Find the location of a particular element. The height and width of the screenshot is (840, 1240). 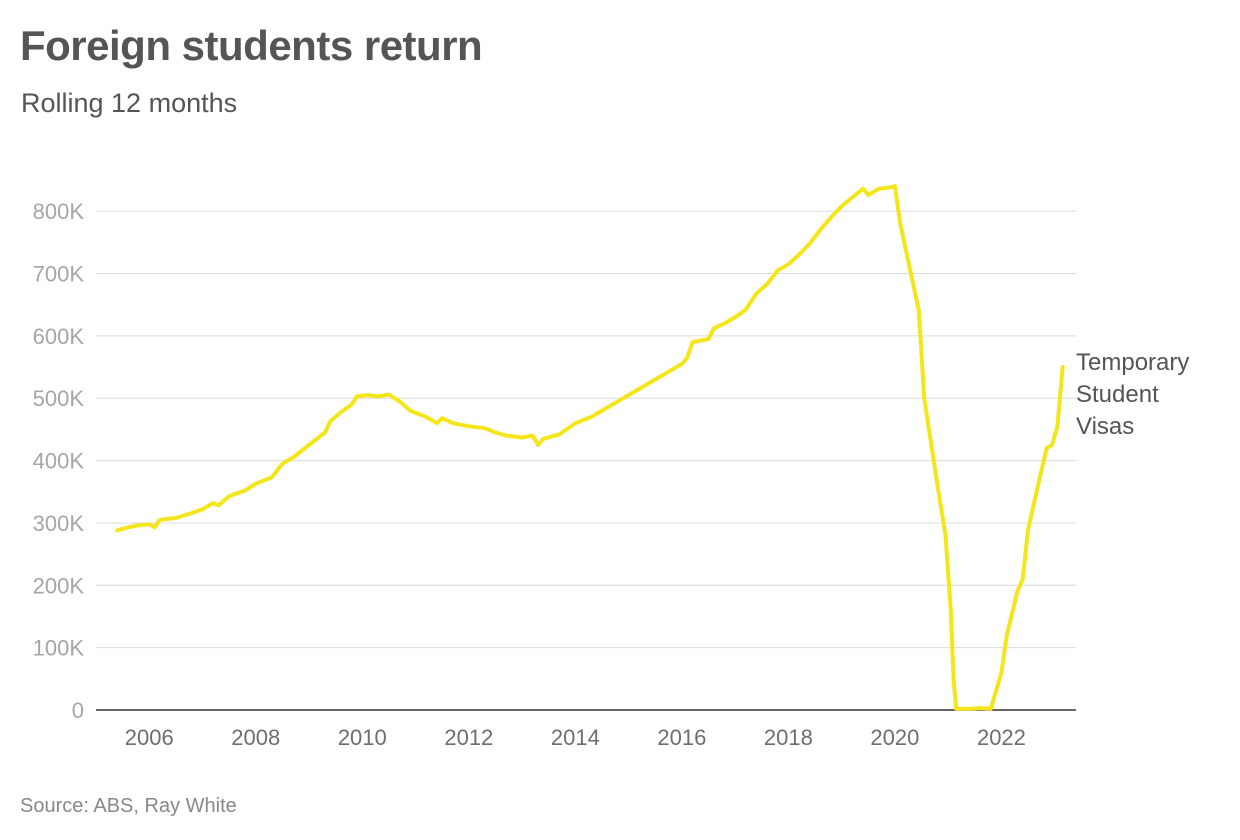

y-tick-label: 700K is located at coordinates (59, 274).